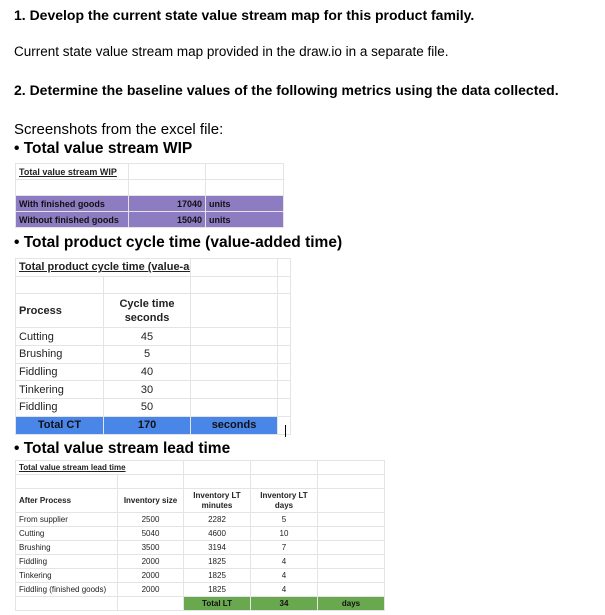 This screenshot has width=605, height=615. Describe the element at coordinates (150, 500) in the screenshot. I see `lt-header-inventory-size: Inventory size` at that location.